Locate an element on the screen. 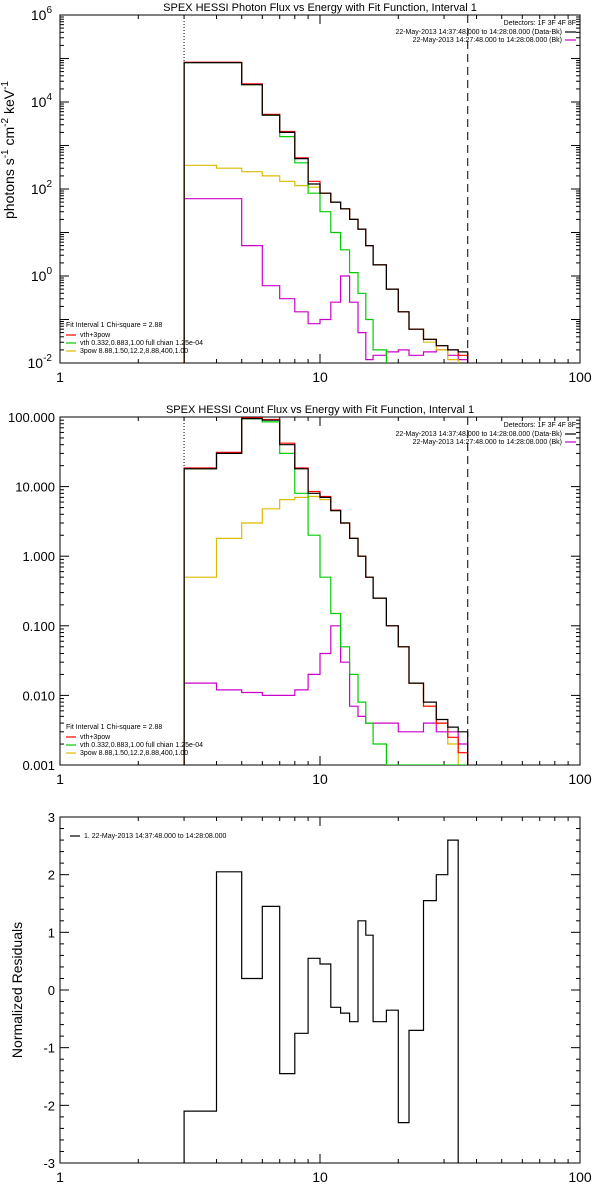 This screenshot has height=1200, width=600. y-tick-label: 3 is located at coordinates (51, 817).